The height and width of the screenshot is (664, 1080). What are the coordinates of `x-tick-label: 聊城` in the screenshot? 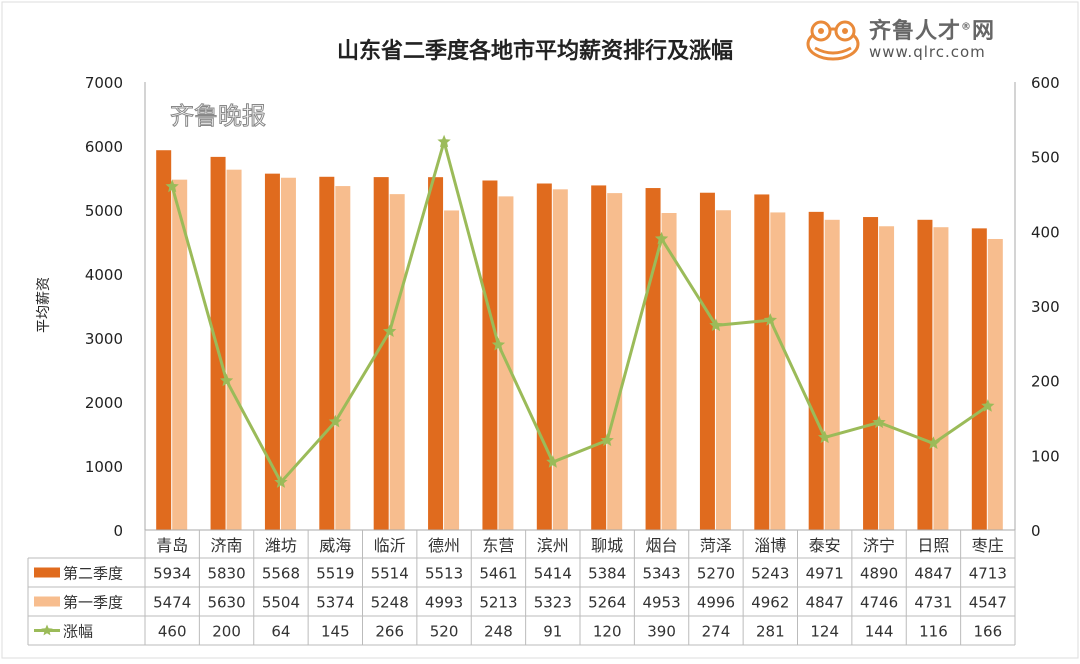 It's located at (607, 545).